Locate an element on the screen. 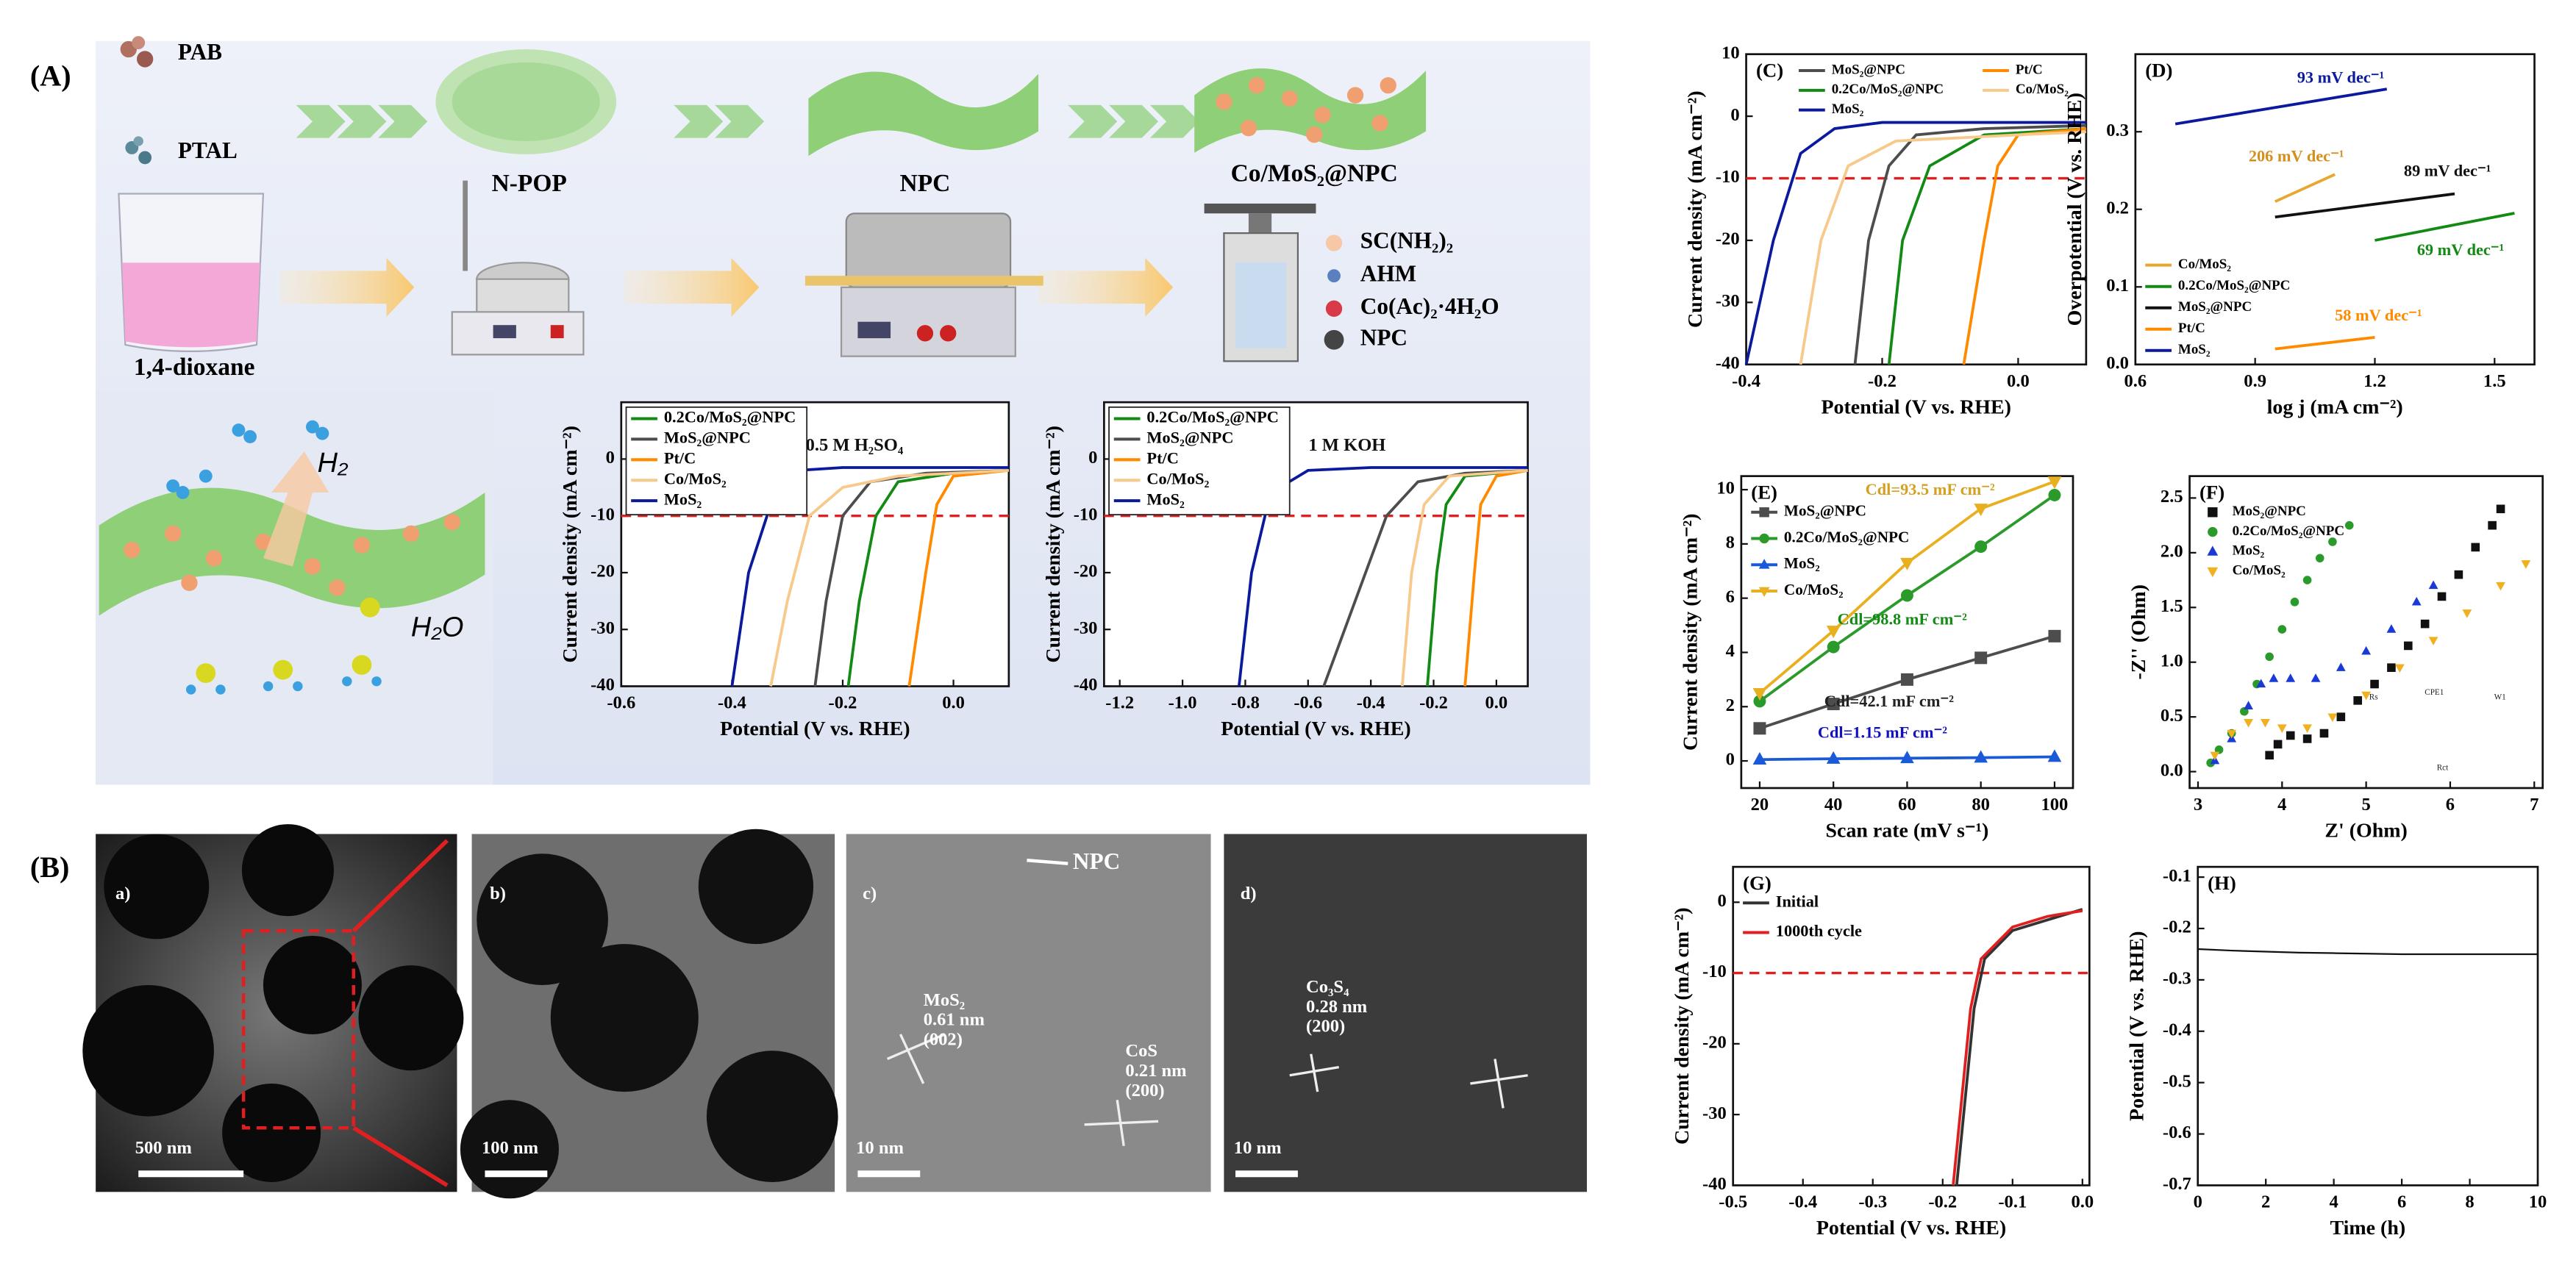 The image size is (2576, 1274). scale-label: 10 nm is located at coordinates (1258, 1148).